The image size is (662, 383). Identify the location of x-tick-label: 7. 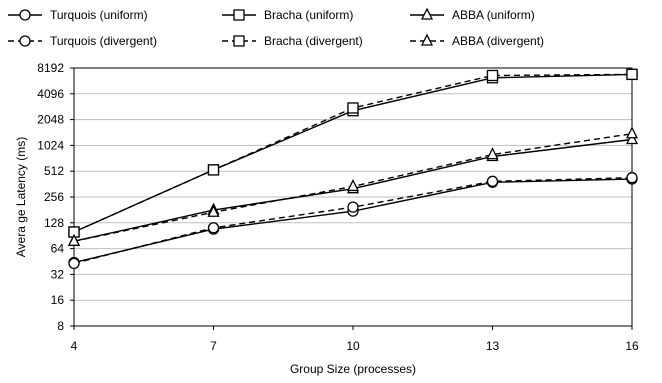
(213, 346).